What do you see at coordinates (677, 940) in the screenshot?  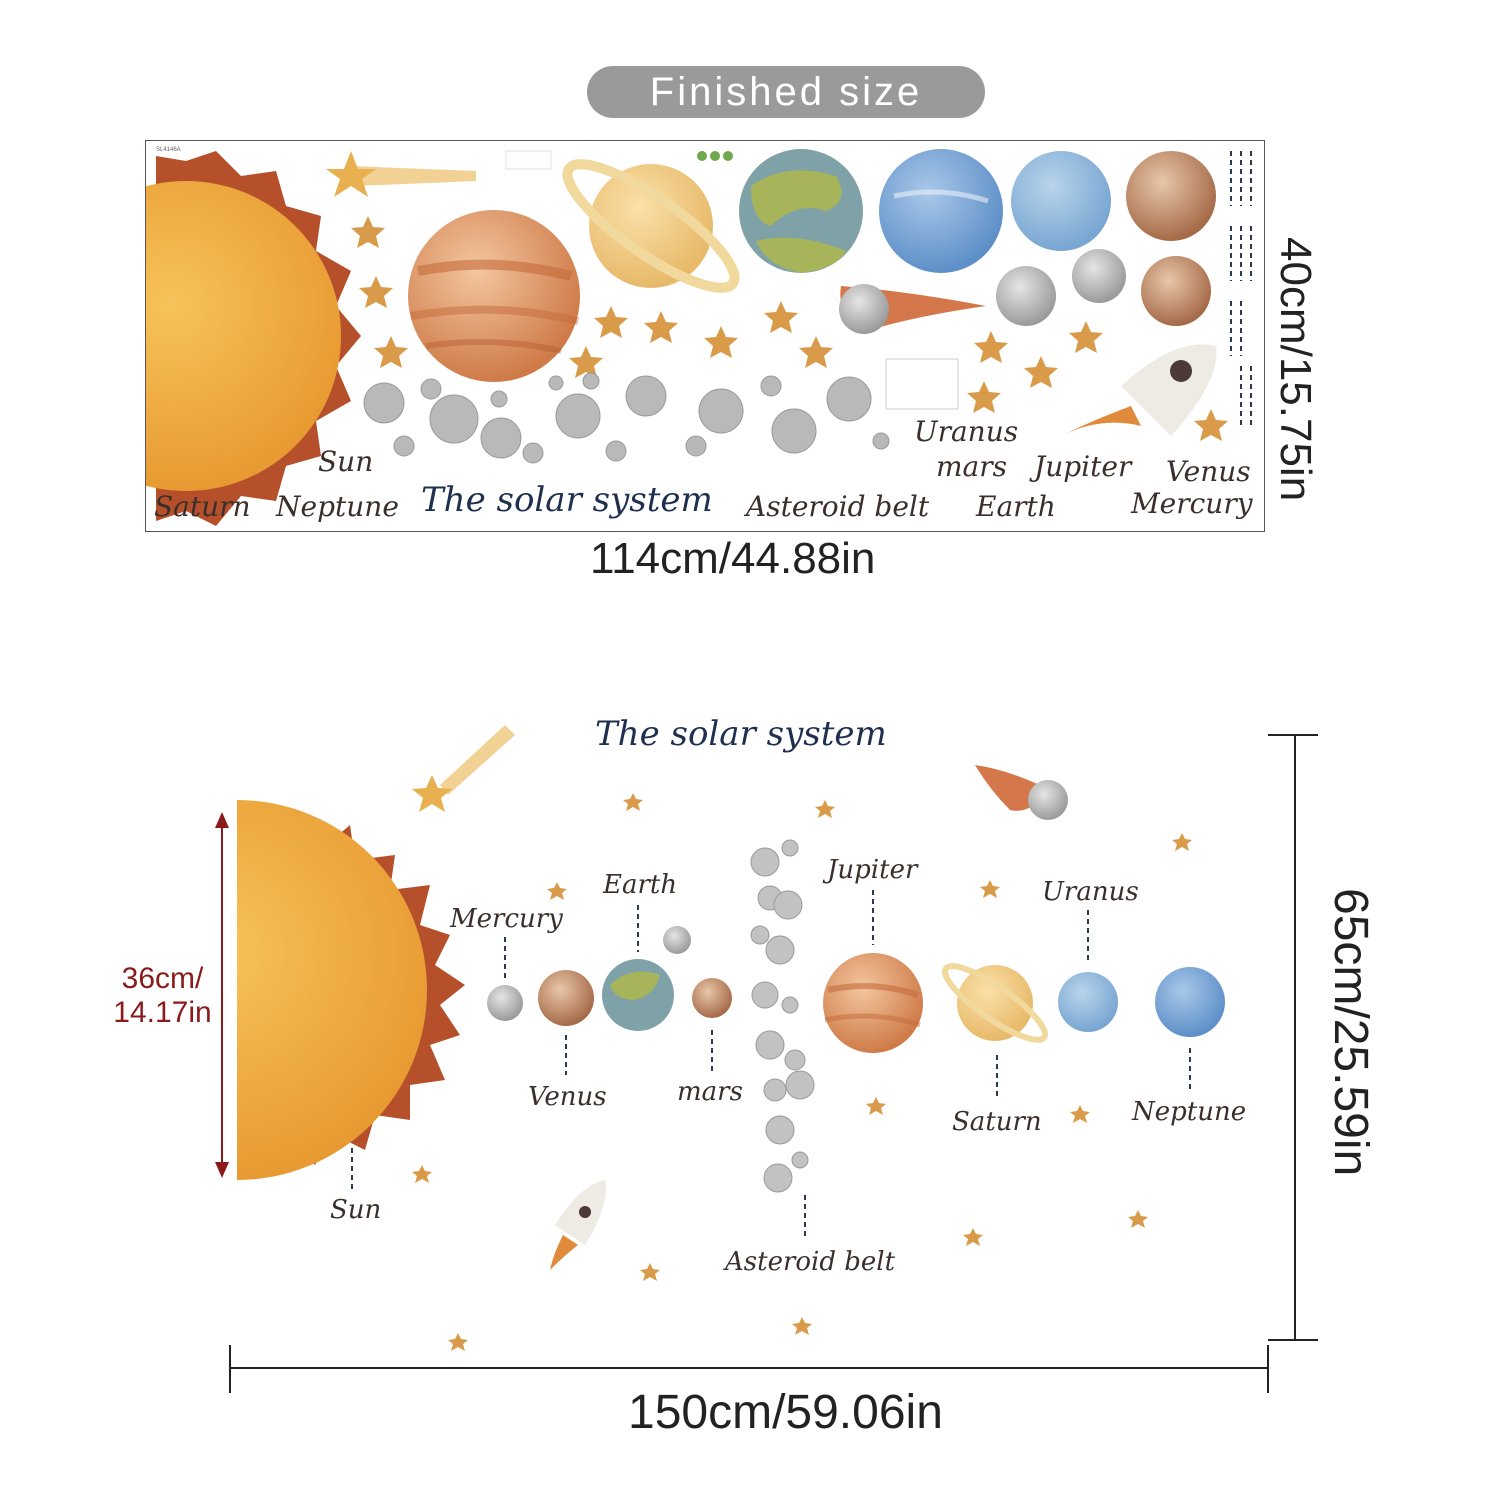 I see `layout-moon` at bounding box center [677, 940].